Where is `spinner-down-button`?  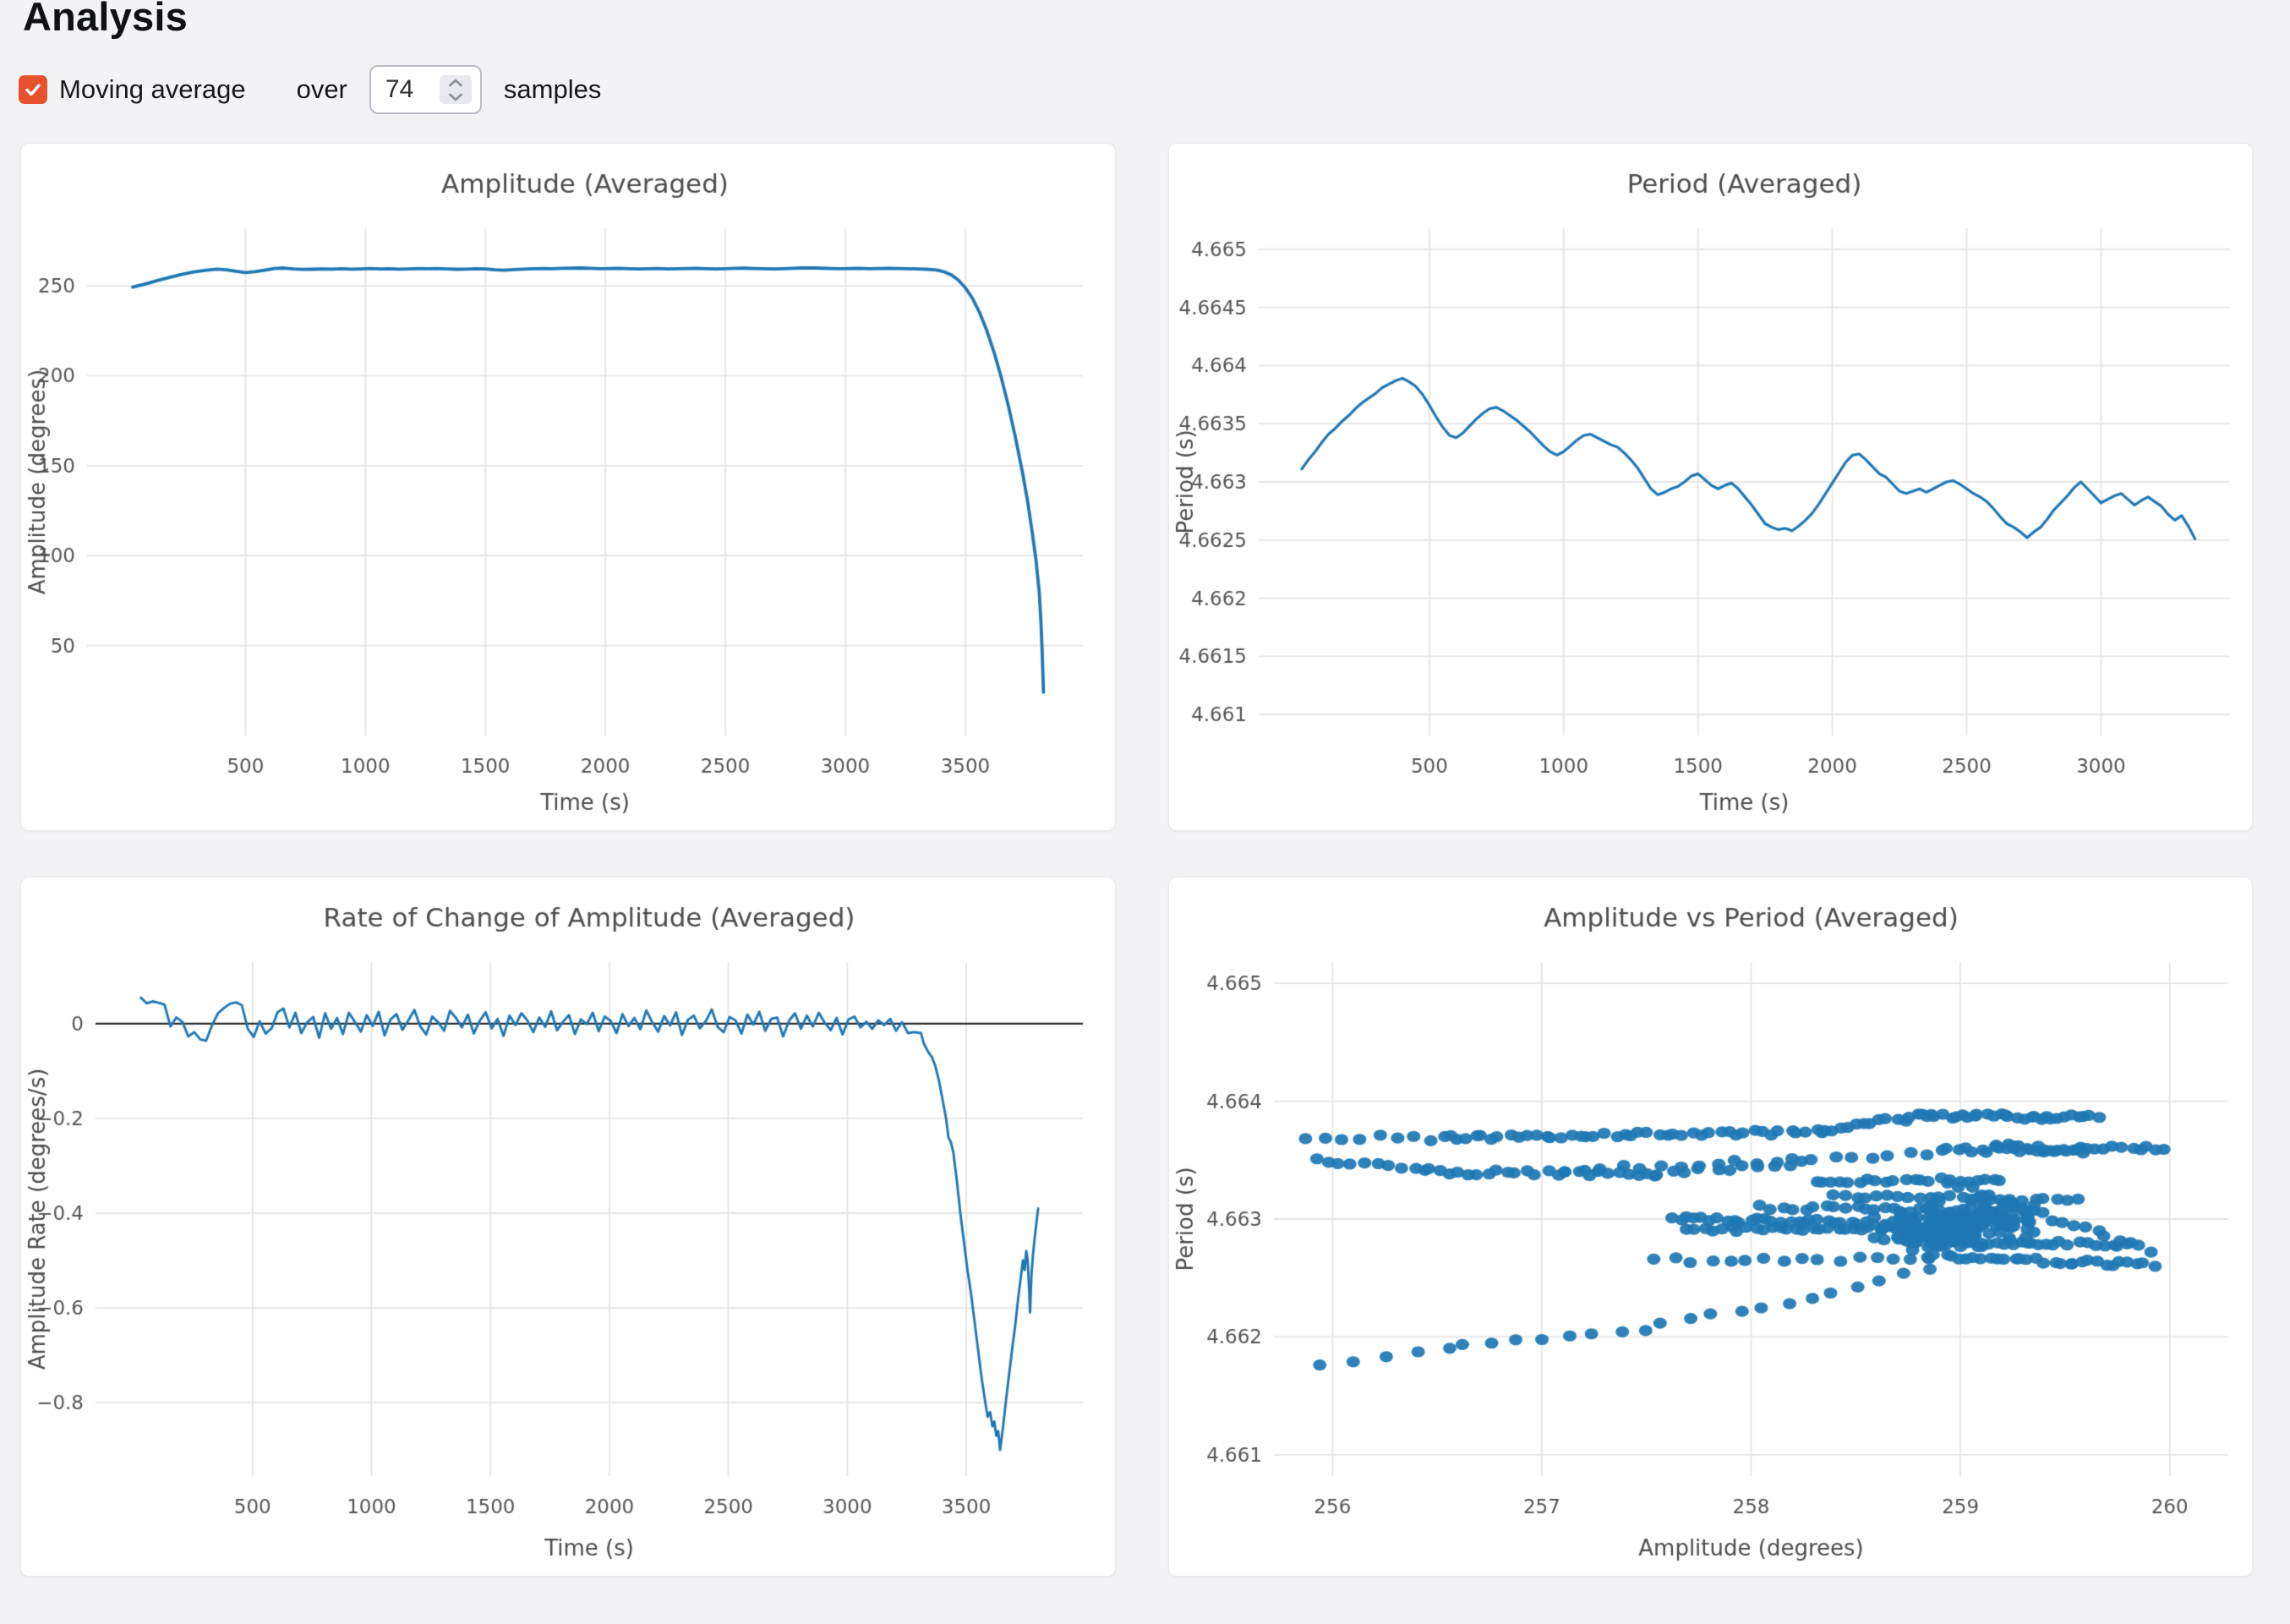
spinner-down-button is located at coordinates (456, 97).